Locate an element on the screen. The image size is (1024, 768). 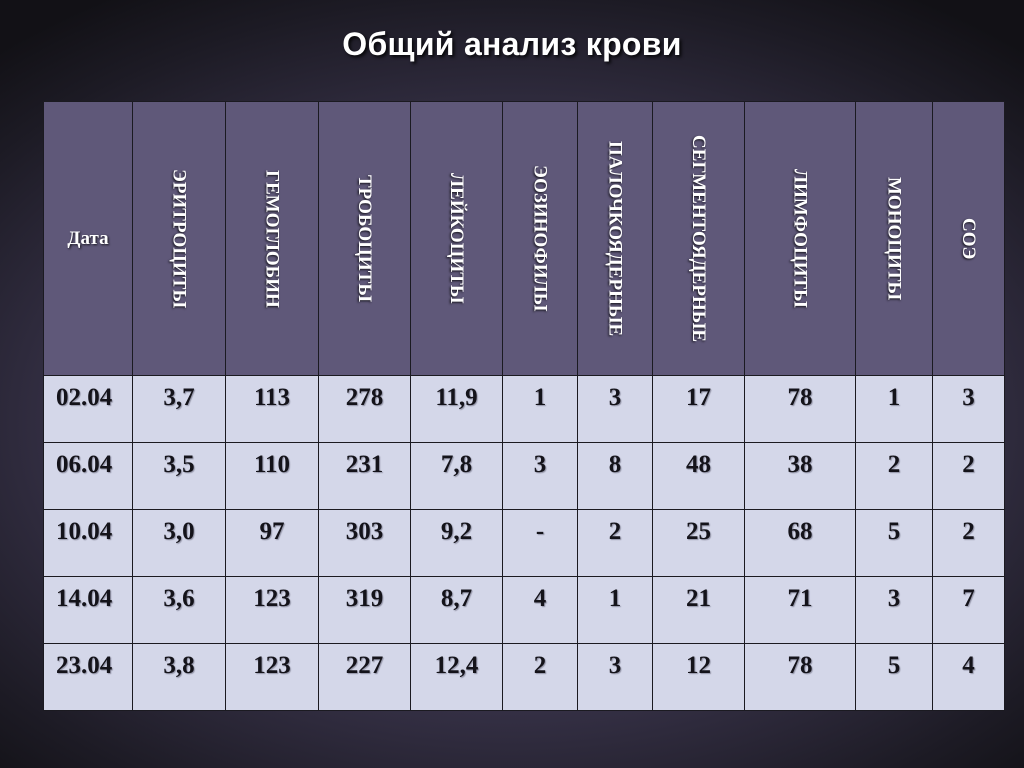
column-header-label: ЭОЗИНОФИЛЫ is located at coordinates (540, 238).